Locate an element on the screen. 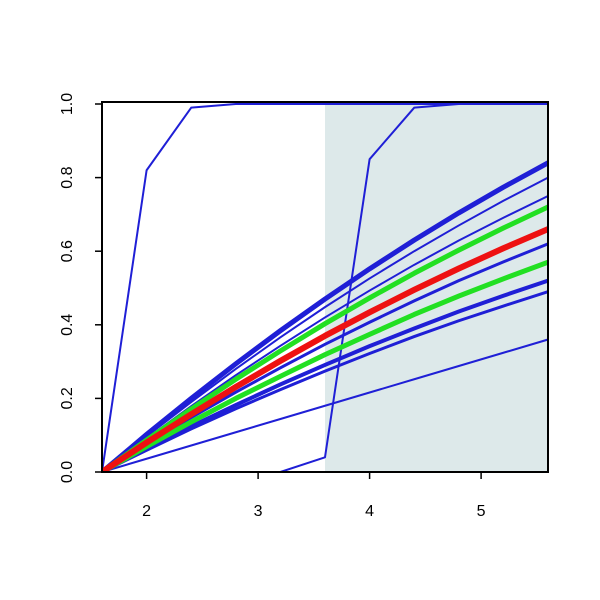 The height and width of the screenshot is (600, 600). x-tick-label: 5 is located at coordinates (481, 511).